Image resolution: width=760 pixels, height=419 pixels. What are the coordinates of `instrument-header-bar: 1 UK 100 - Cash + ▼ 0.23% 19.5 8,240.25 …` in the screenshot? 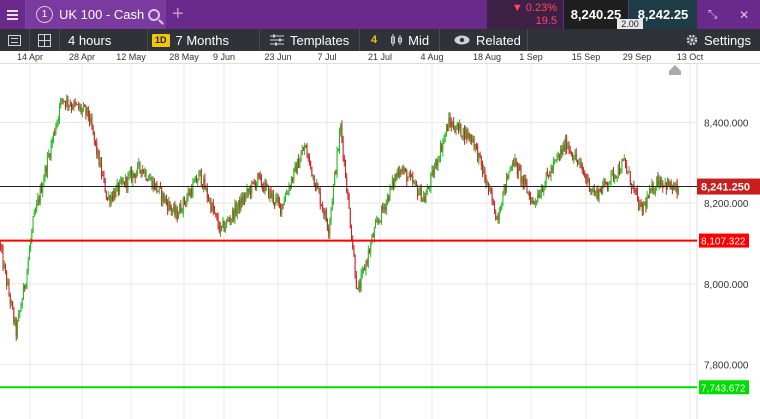 It's located at (380, 15).